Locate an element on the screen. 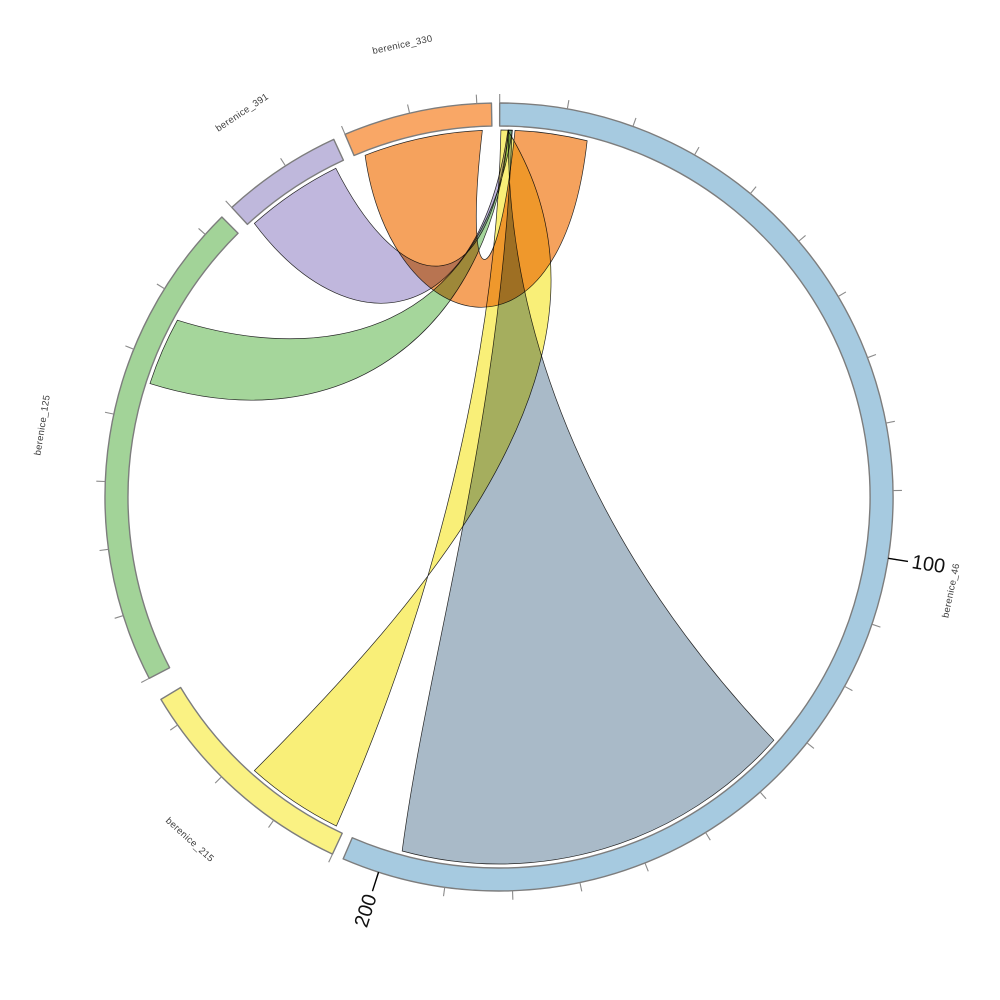 The width and height of the screenshot is (1000, 1000). sector-label-berenice_391: berenice_391 is located at coordinates (242, 112).